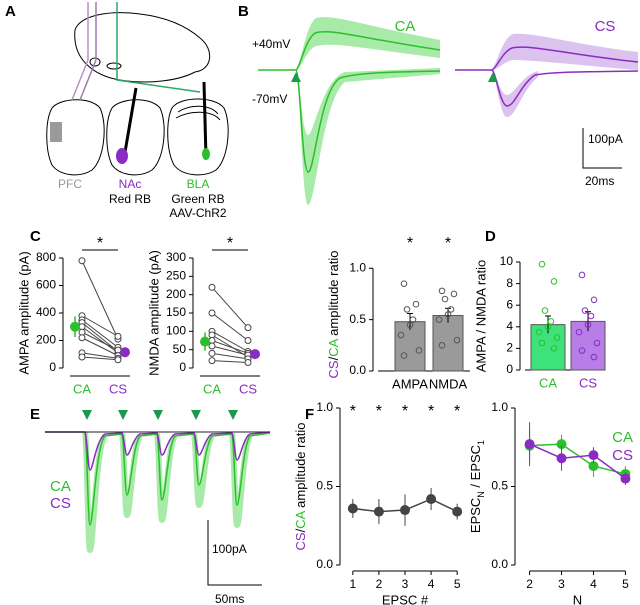  Describe the element at coordinates (137, 94) in the screenshot. I see `brain-schematic` at that location.